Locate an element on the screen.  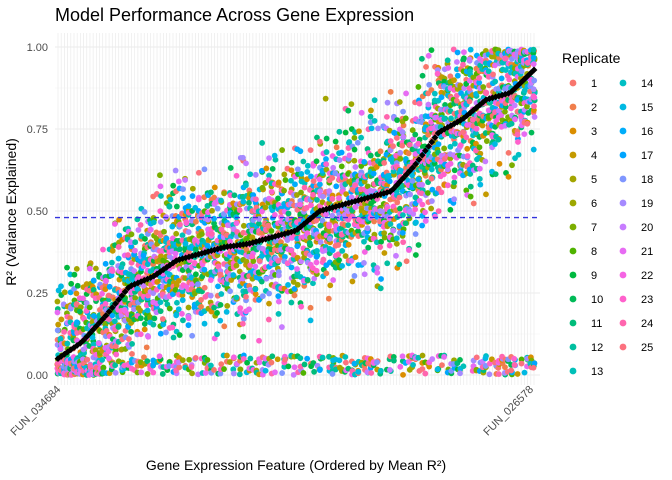
legend-label: 17 is located at coordinates (647, 156).